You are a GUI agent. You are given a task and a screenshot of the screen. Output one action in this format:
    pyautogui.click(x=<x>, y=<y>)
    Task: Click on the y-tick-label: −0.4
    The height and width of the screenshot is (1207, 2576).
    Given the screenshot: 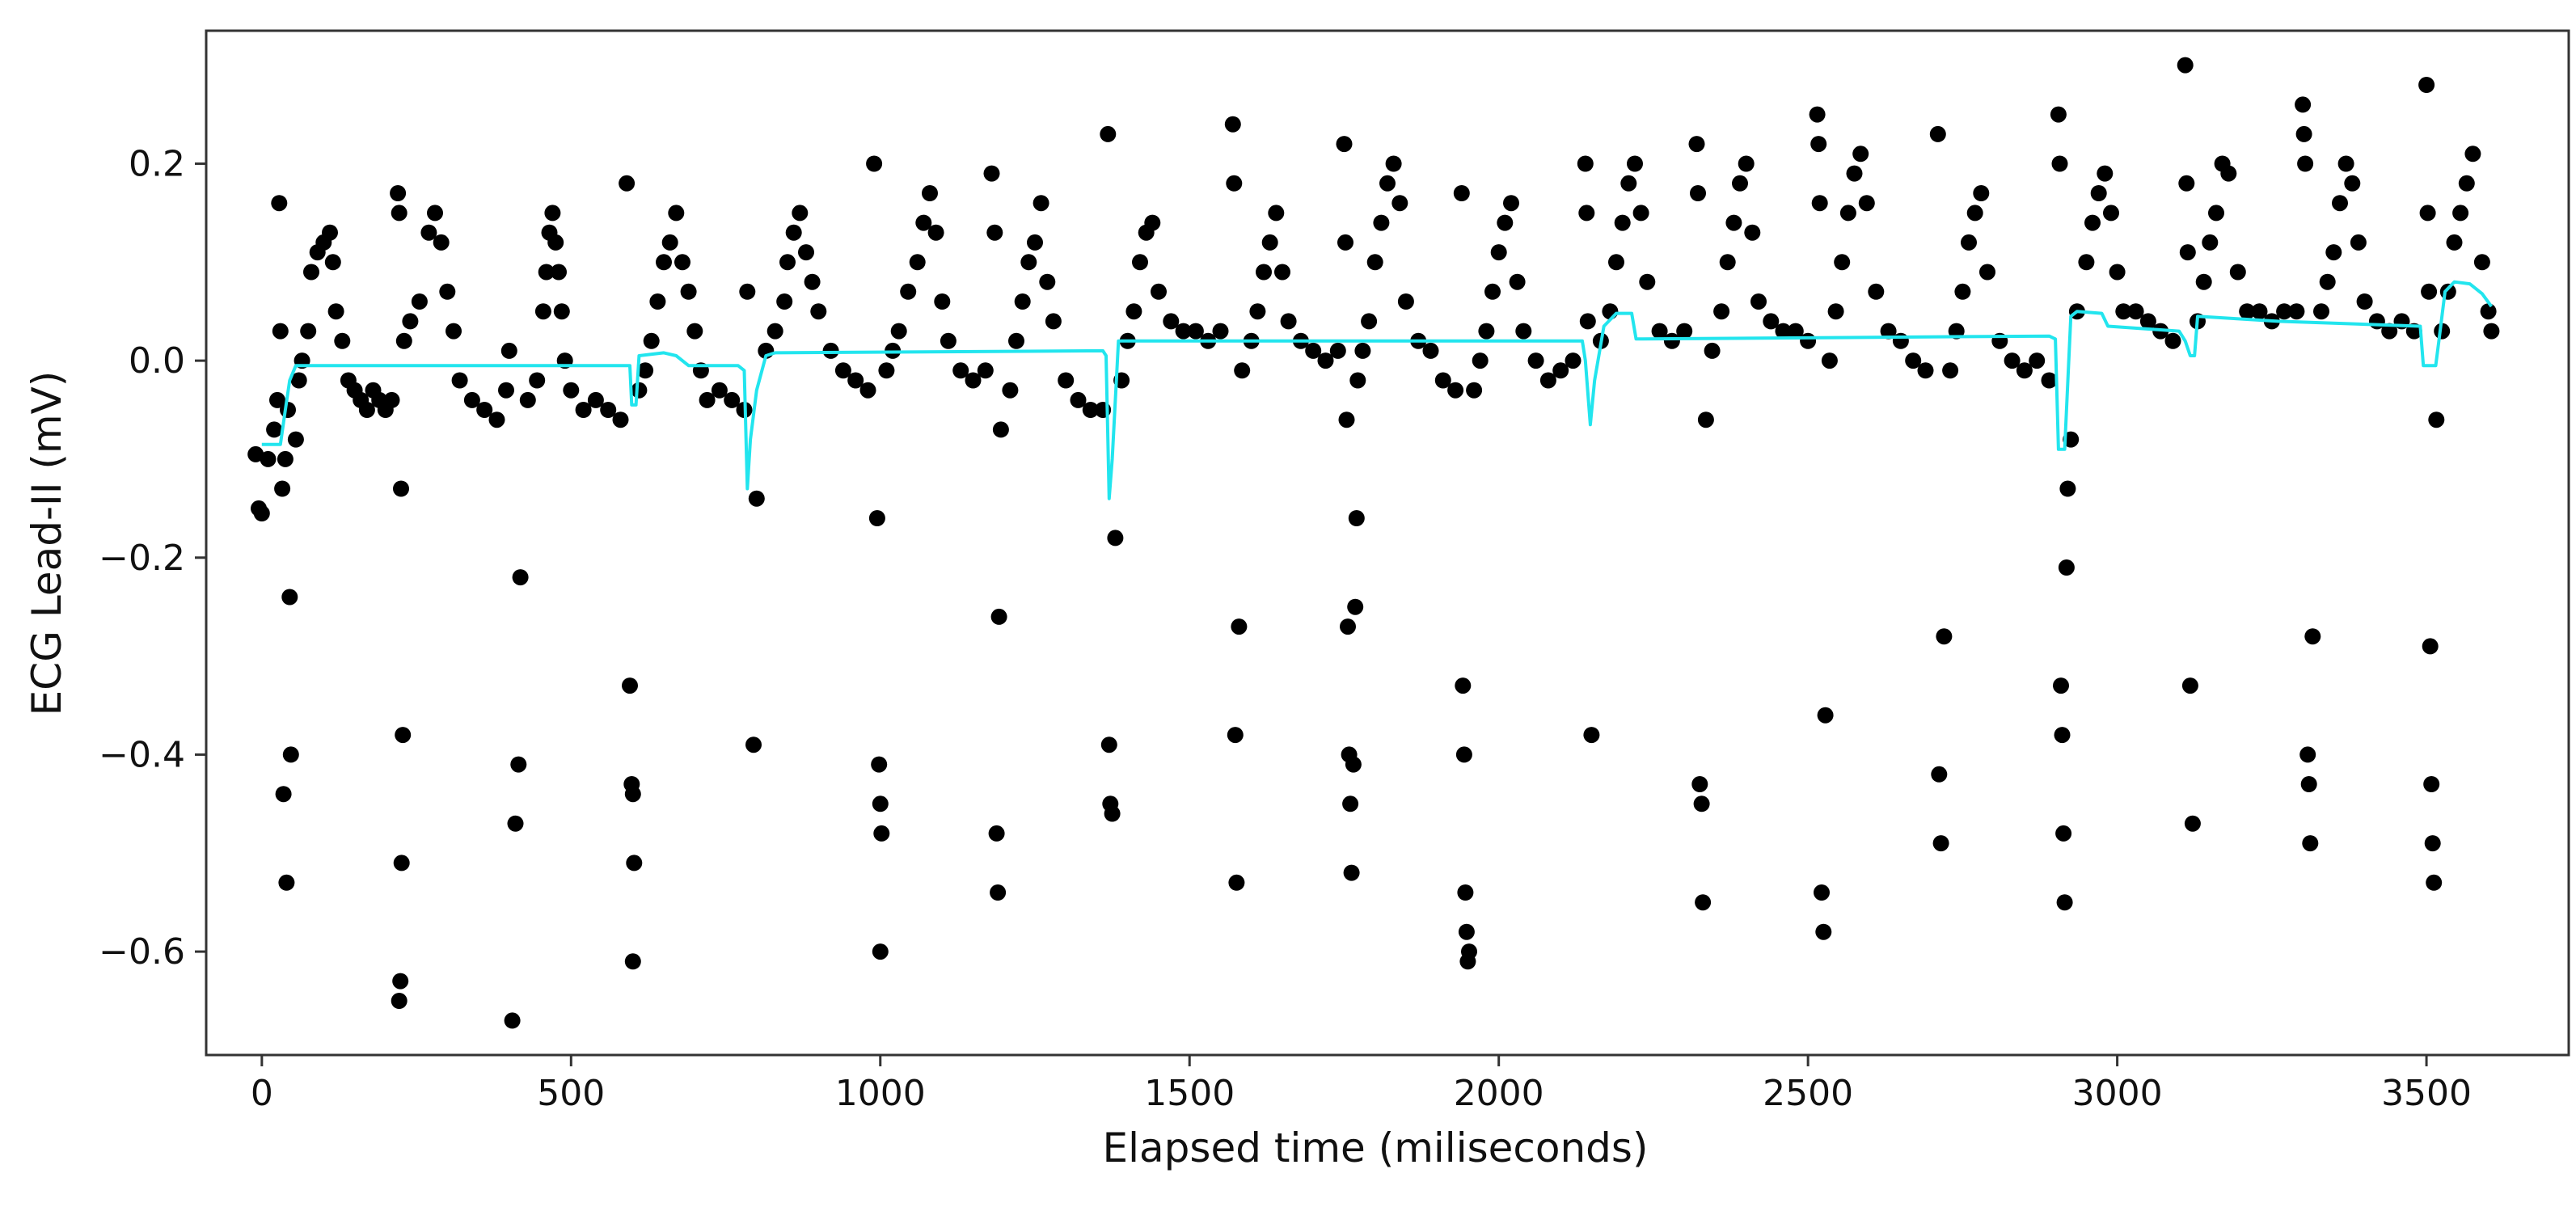 What is the action you would take?
    pyautogui.click(x=142, y=754)
    